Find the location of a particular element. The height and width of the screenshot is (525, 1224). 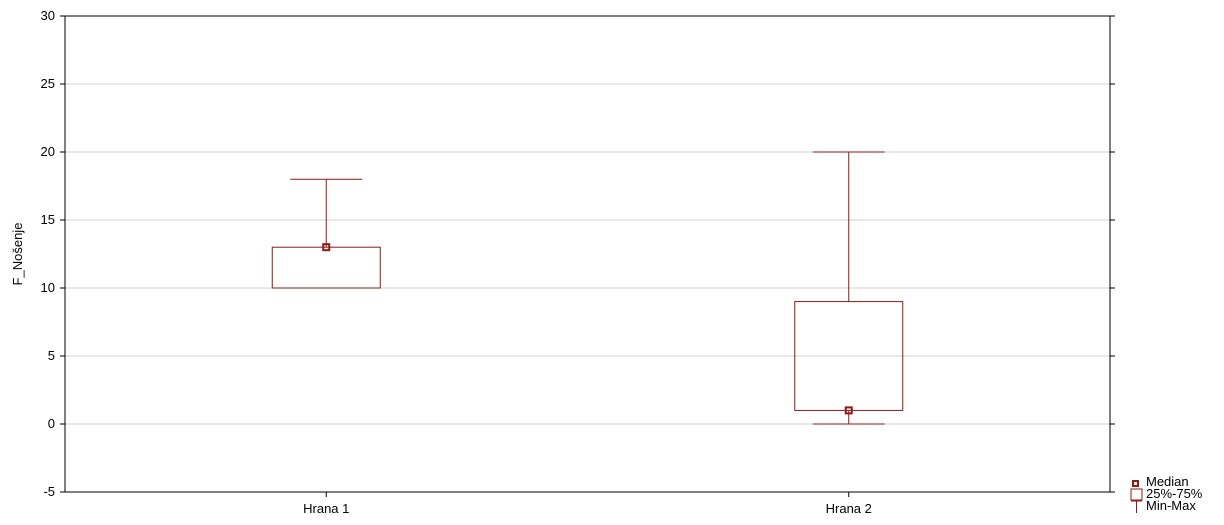

y-tick-label: 20 is located at coordinates (48, 151).